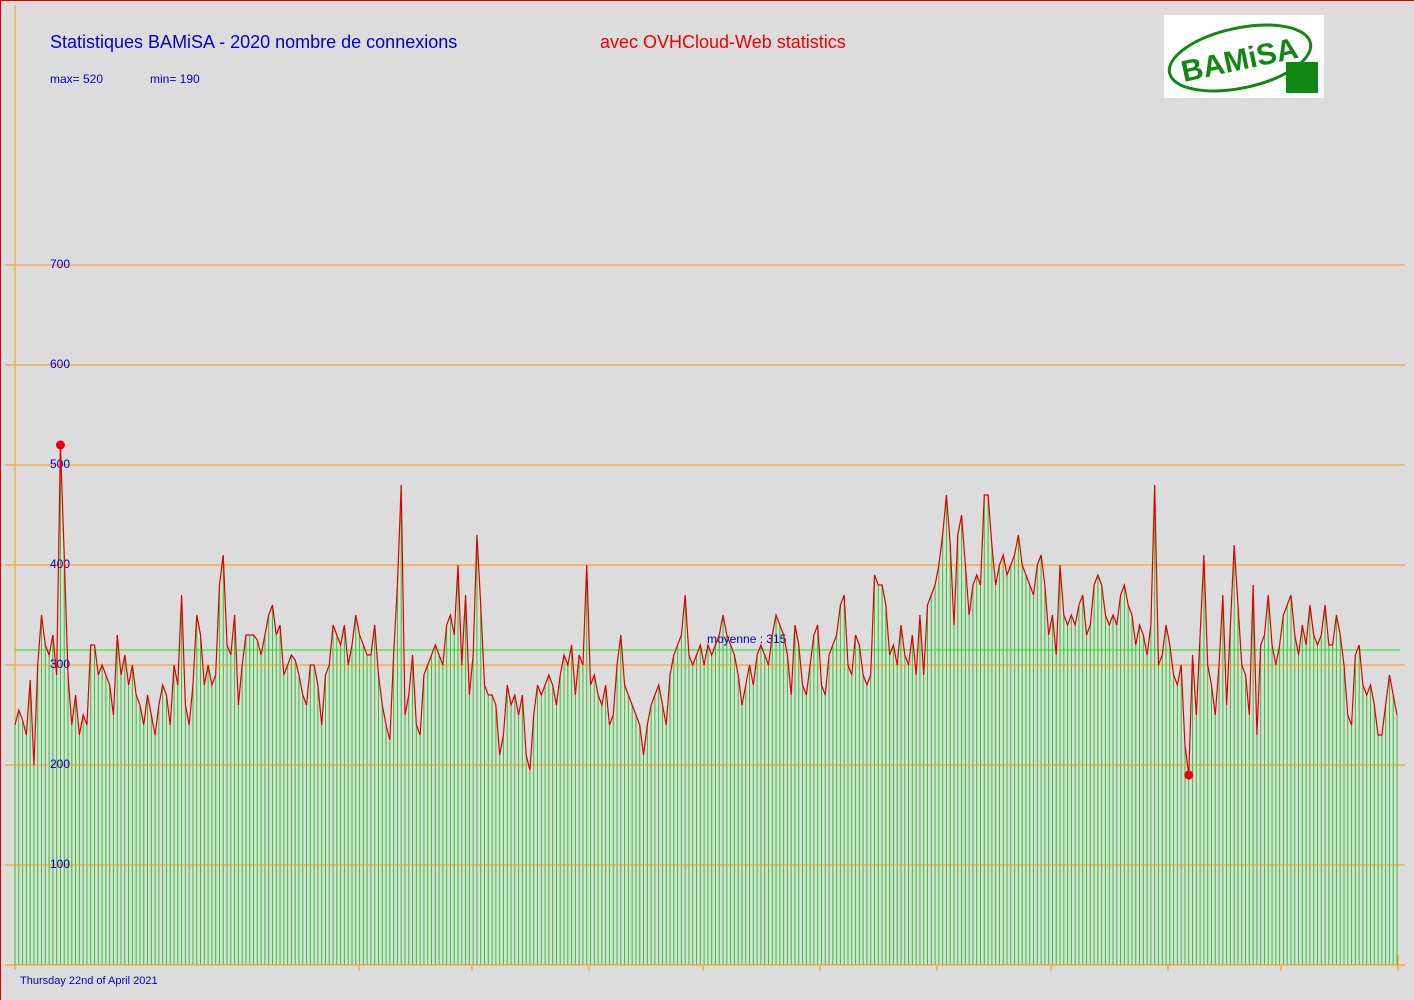 The image size is (1414, 1000). Describe the element at coordinates (175, 79) in the screenshot. I see `min-label: min= 190` at that location.